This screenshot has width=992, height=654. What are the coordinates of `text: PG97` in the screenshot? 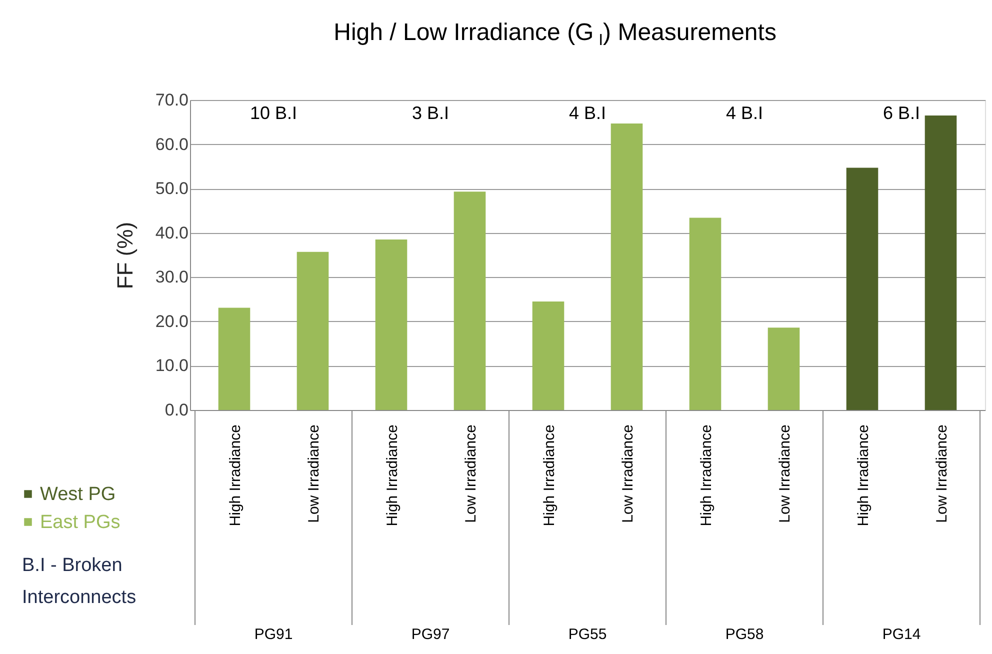 It's located at (430, 634).